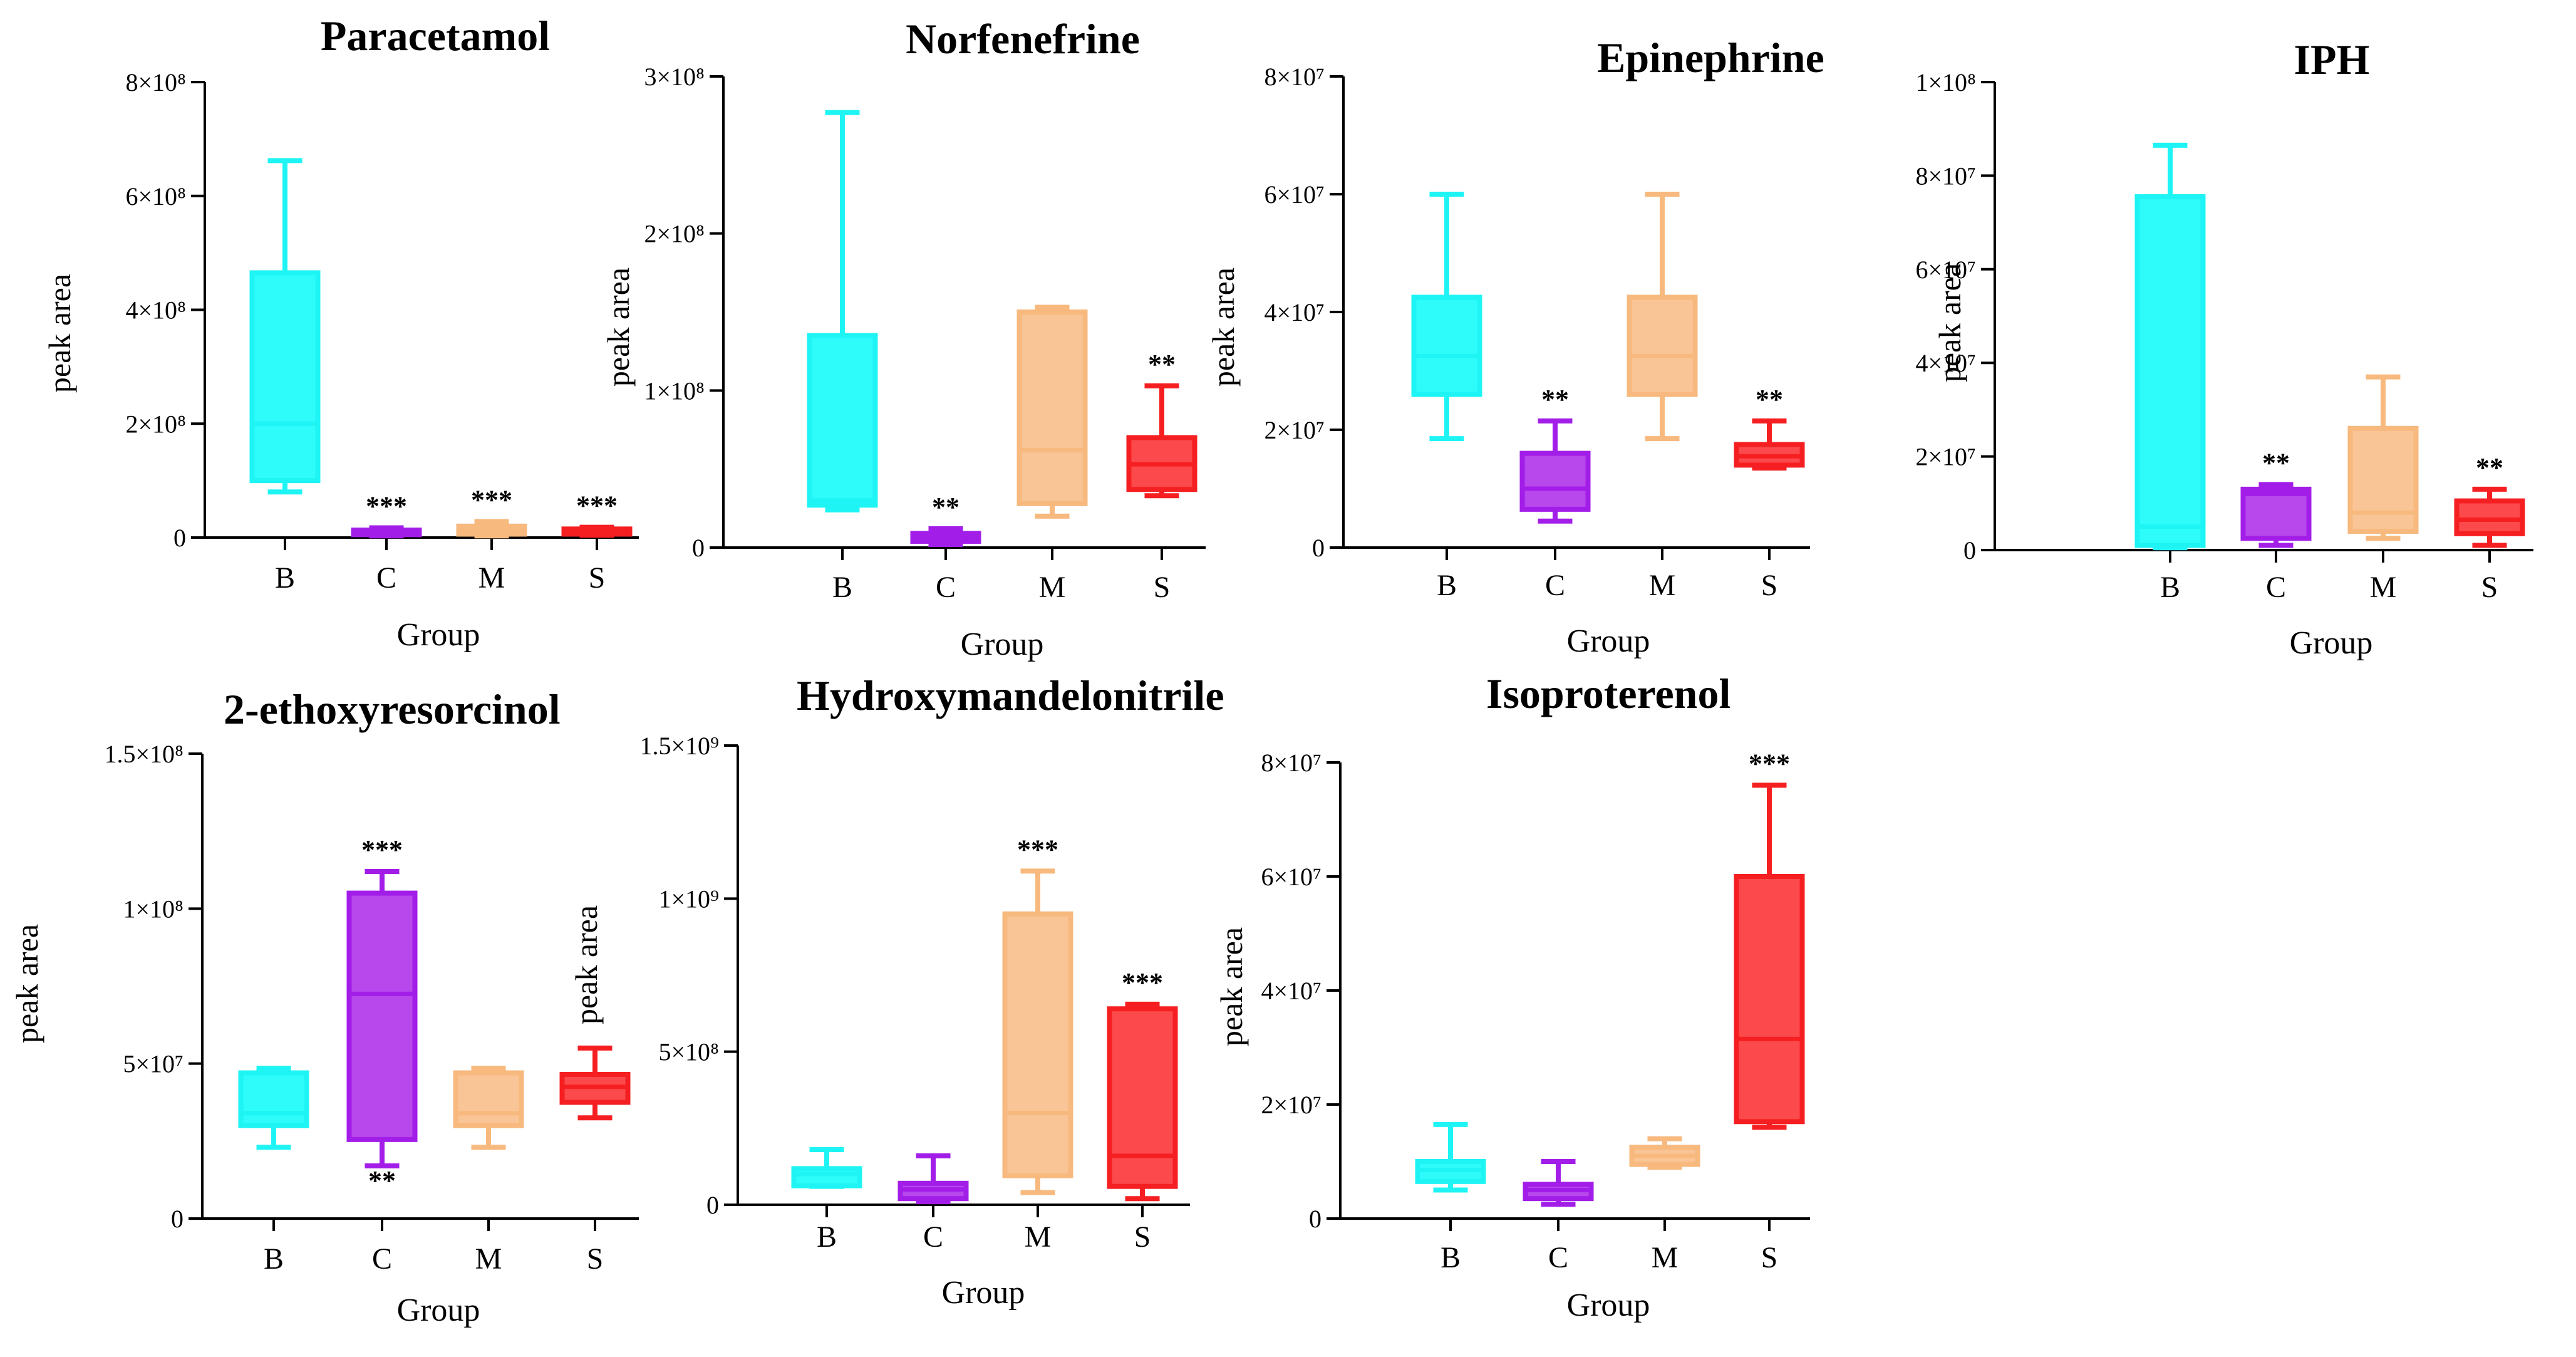  Describe the element at coordinates (1710, 57) in the screenshot. I see `chart-title: Epinephrine` at that location.